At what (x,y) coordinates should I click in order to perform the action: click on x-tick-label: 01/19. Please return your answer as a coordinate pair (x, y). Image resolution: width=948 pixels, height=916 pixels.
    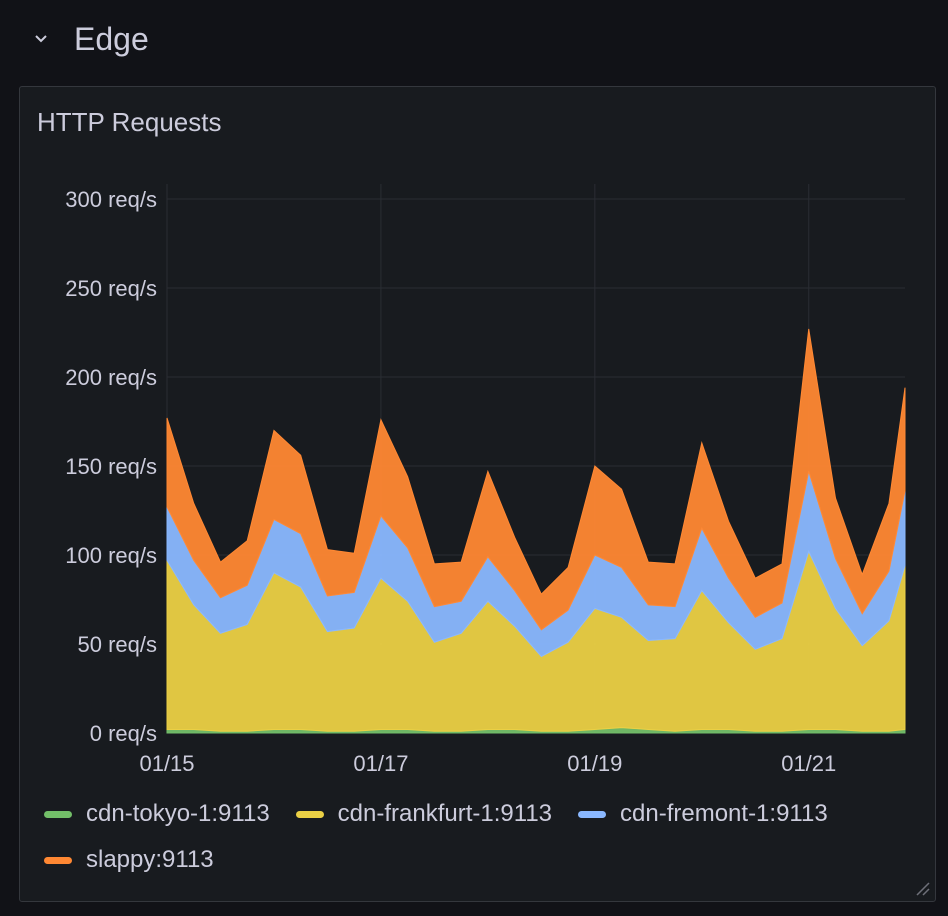
    Looking at the image, I should click on (594, 763).